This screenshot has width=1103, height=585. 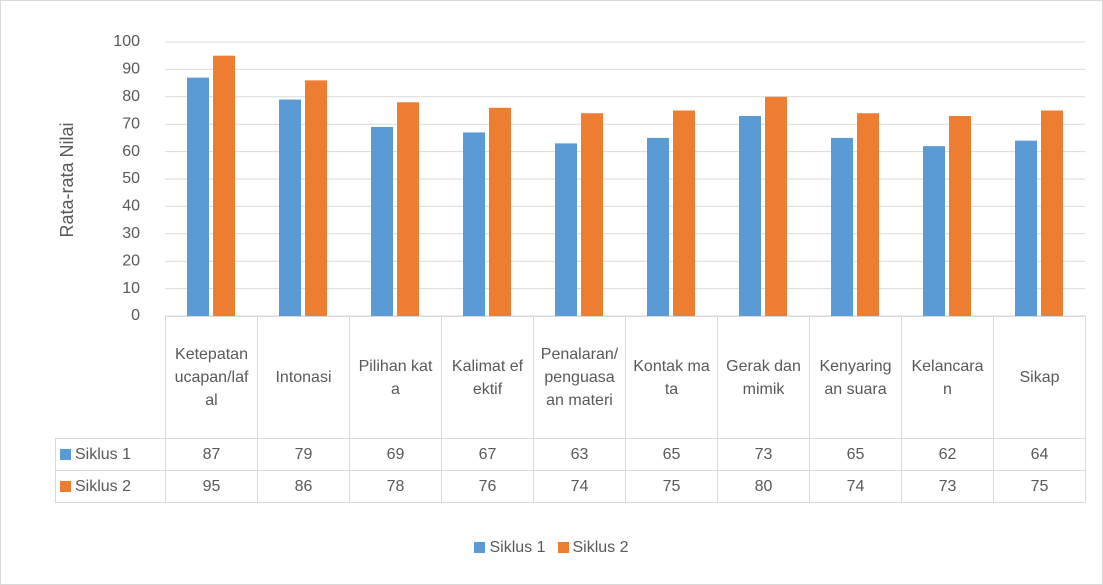 I want to click on table-value: 95, so click(x=211, y=486).